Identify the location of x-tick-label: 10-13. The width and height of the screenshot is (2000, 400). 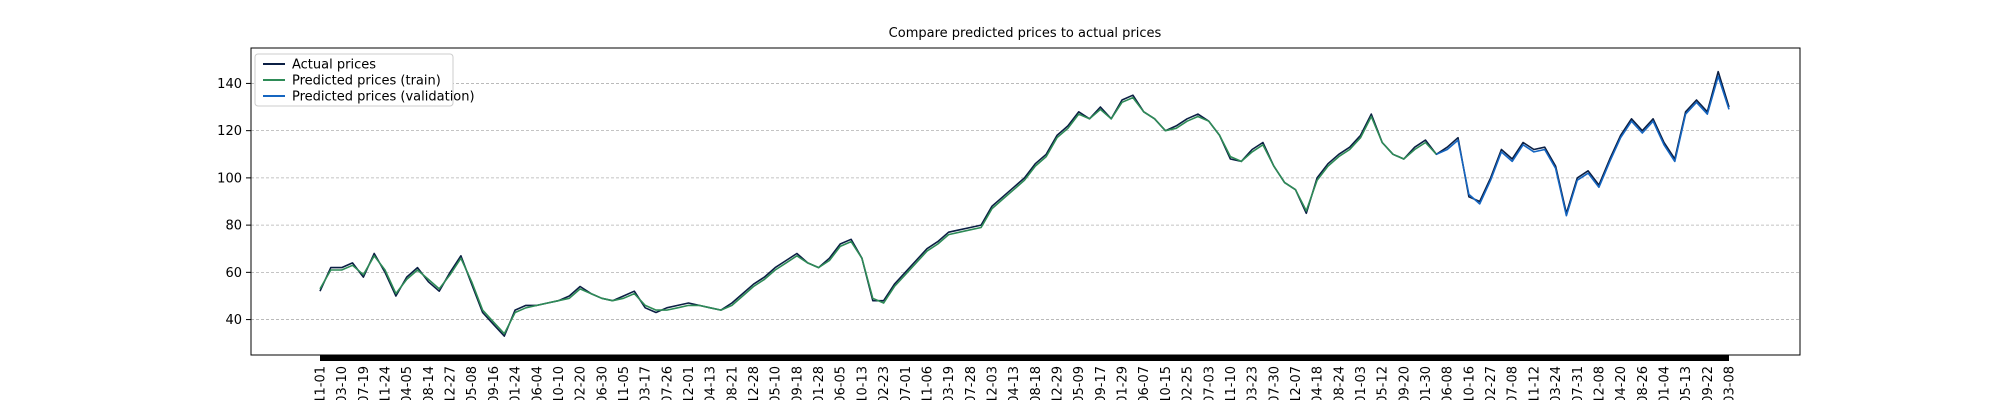
(862, 383).